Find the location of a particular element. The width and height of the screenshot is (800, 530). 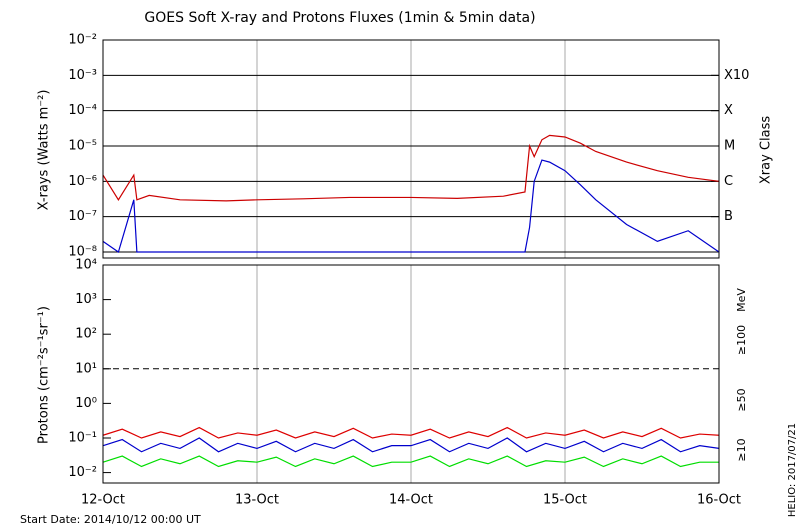

y-tick-label: 10⁻¹ is located at coordinates (82, 437).